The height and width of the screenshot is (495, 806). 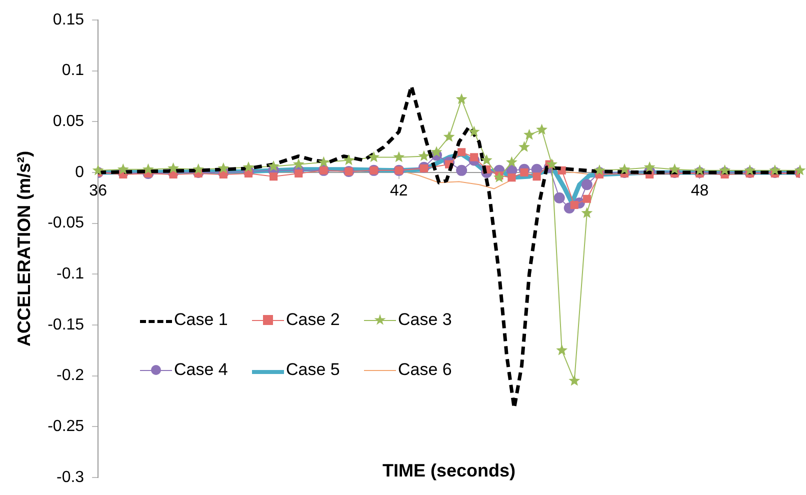 What do you see at coordinates (66, 325) in the screenshot?
I see `y-tick-label: -0.15` at bounding box center [66, 325].